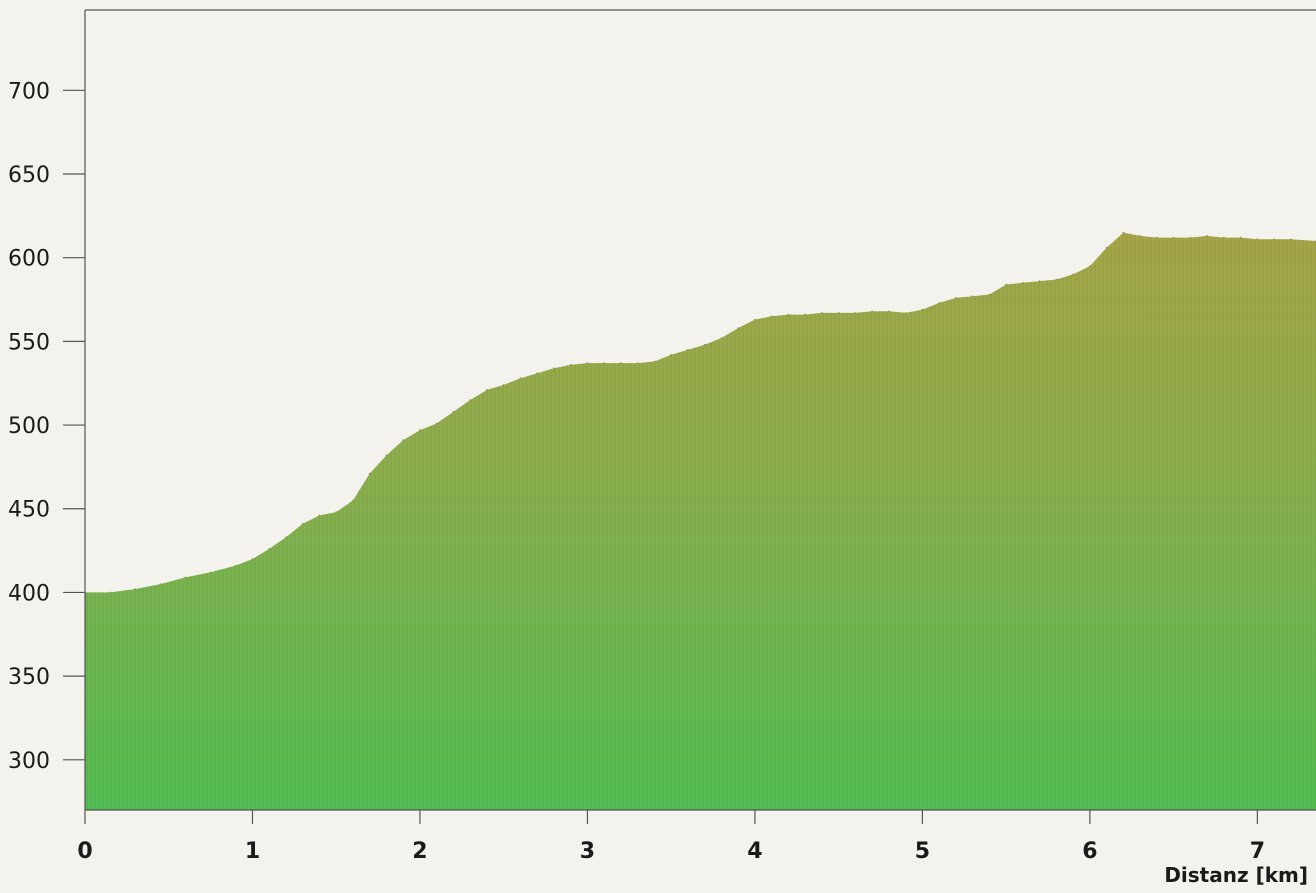 The width and height of the screenshot is (1316, 893). What do you see at coordinates (419, 851) in the screenshot?
I see `x-tick-label: 2` at bounding box center [419, 851].